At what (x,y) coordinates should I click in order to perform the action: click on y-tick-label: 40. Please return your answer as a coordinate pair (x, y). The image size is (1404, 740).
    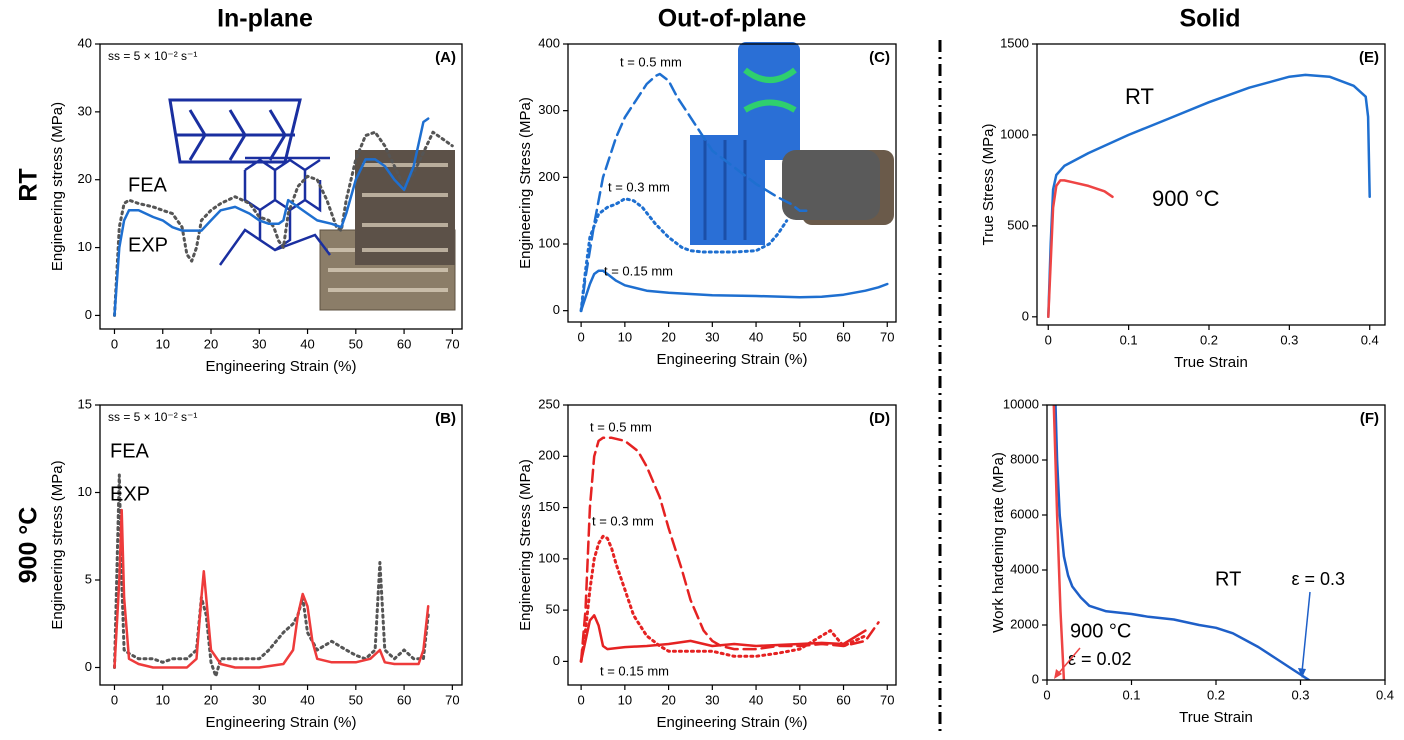
    Looking at the image, I should click on (85, 42).